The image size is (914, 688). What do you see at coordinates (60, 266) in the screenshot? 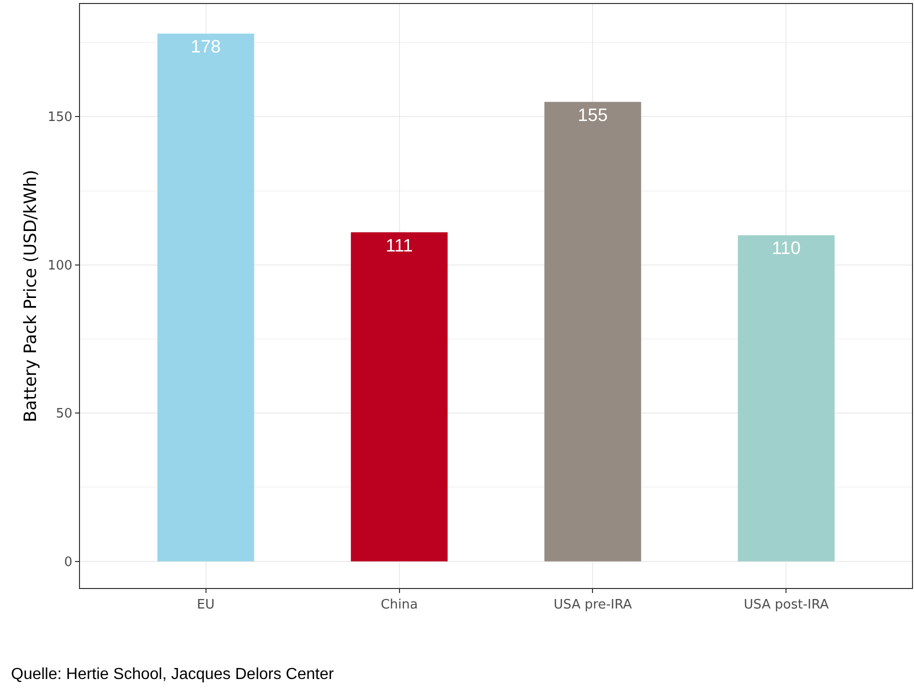
I see `y-tick-label: 100` at bounding box center [60, 266].